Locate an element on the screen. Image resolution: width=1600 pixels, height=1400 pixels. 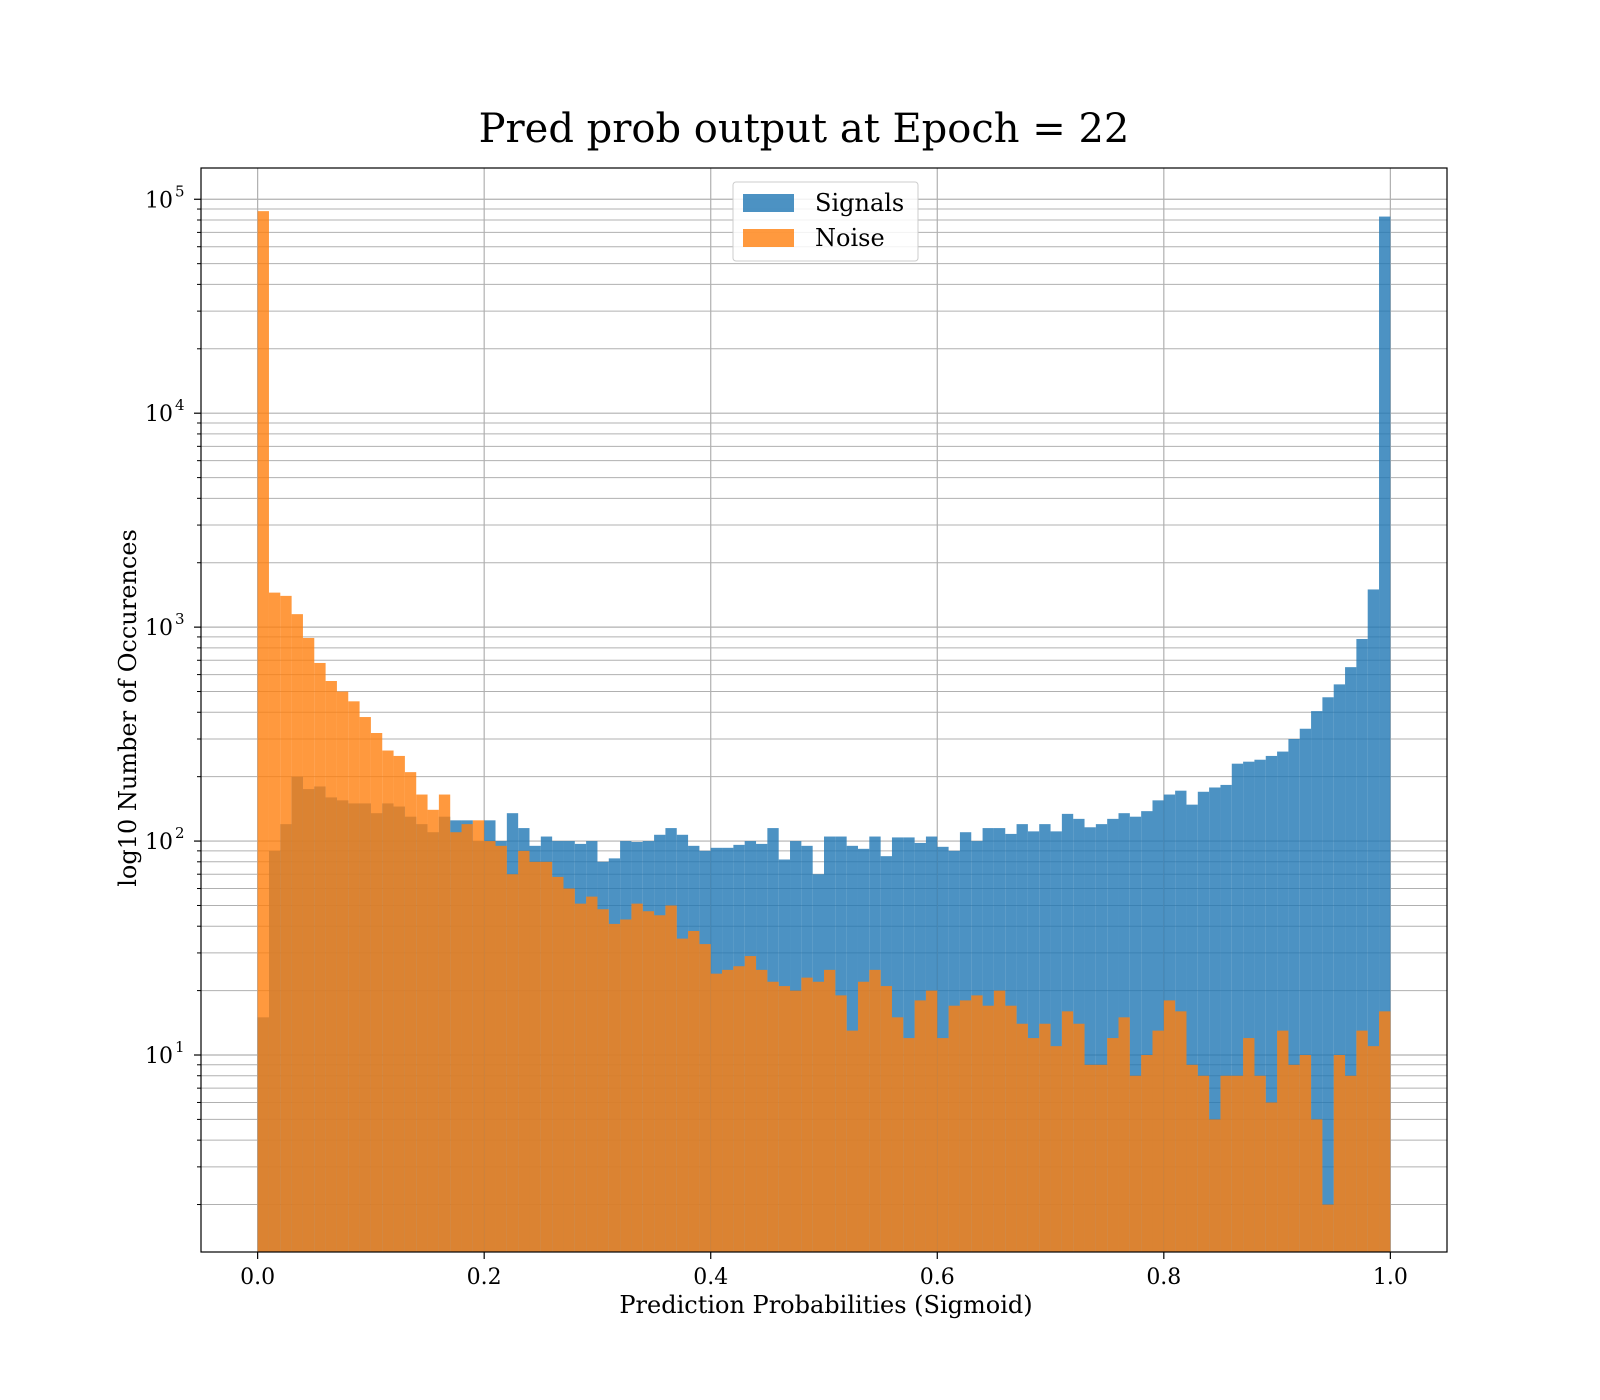
y-tick-label-exponent: 3 is located at coordinates (180, 619).